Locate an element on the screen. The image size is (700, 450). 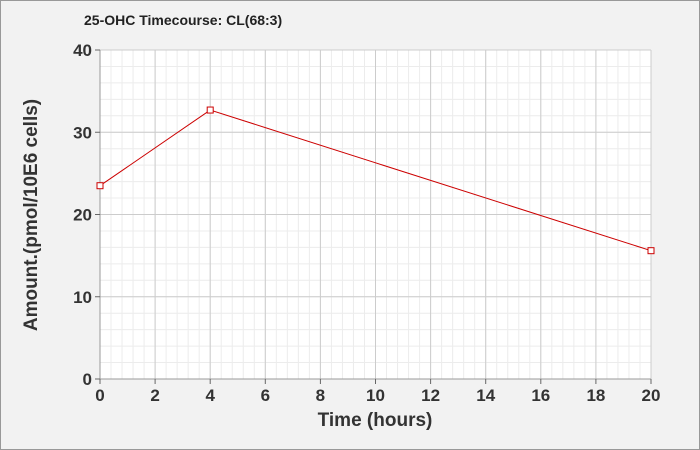
x-axis-label: Time (hours) is located at coordinates (375, 420).